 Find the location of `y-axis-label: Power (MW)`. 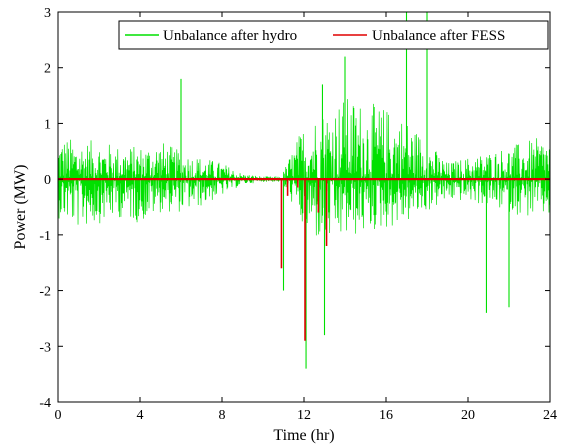

y-axis-label: Power (MW) is located at coordinates (20, 207).